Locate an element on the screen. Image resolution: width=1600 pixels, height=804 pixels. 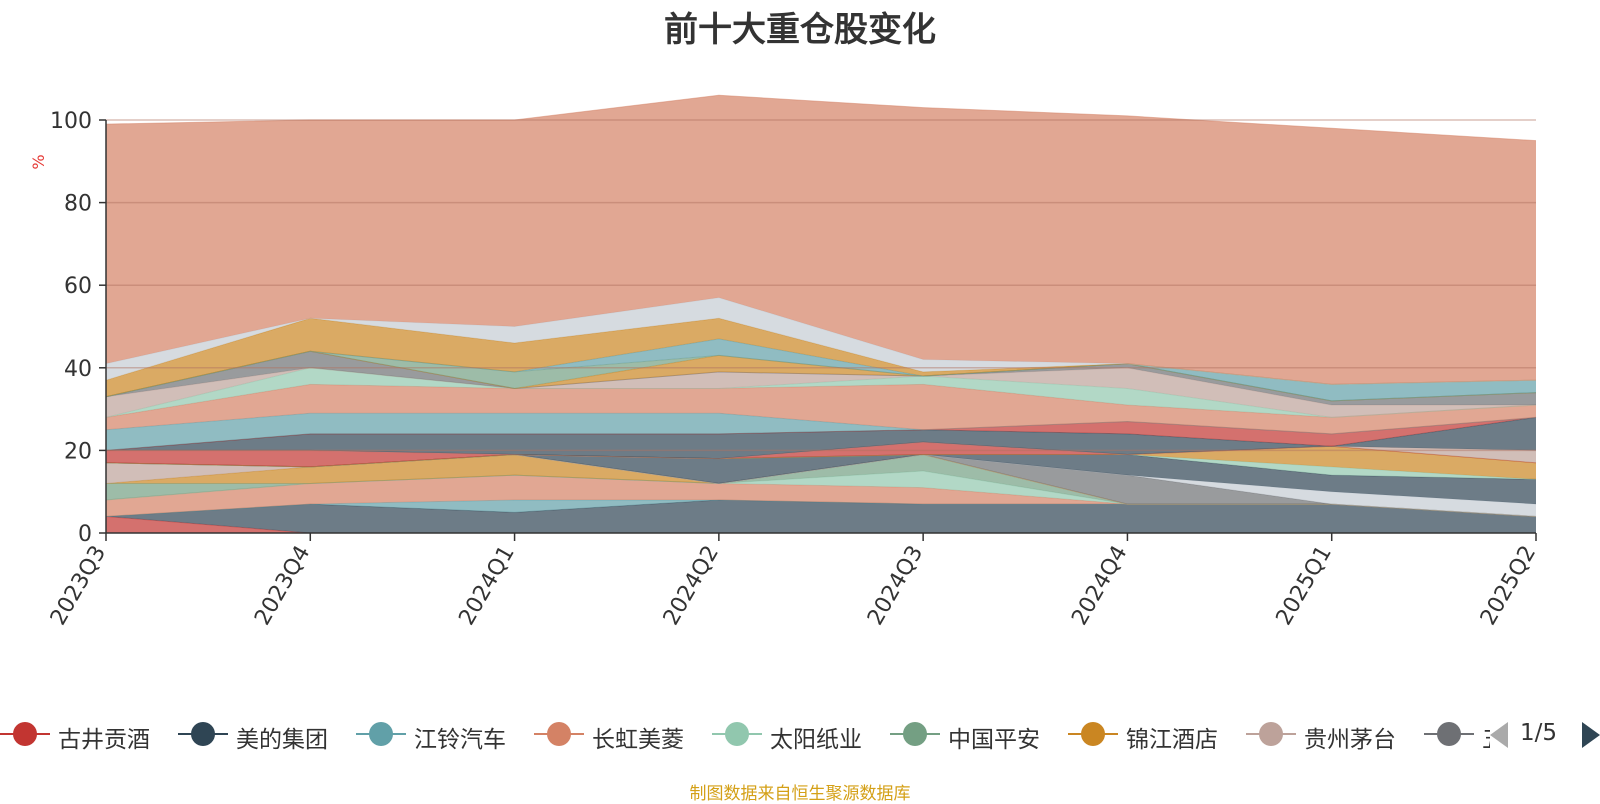
legend-label: 贵州茅台 is located at coordinates (1350, 740).